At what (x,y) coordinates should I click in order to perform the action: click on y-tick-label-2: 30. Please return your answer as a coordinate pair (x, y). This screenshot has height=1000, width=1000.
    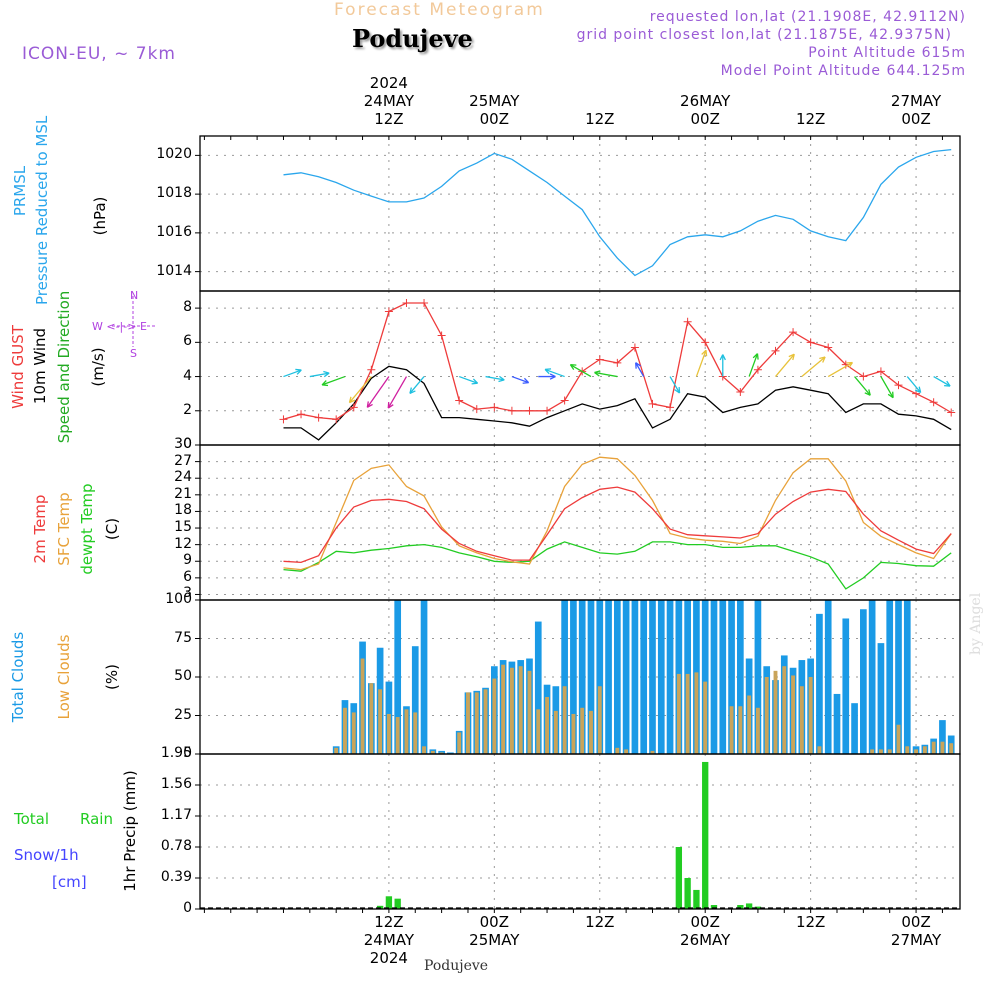
    Looking at the image, I should click on (183, 444).